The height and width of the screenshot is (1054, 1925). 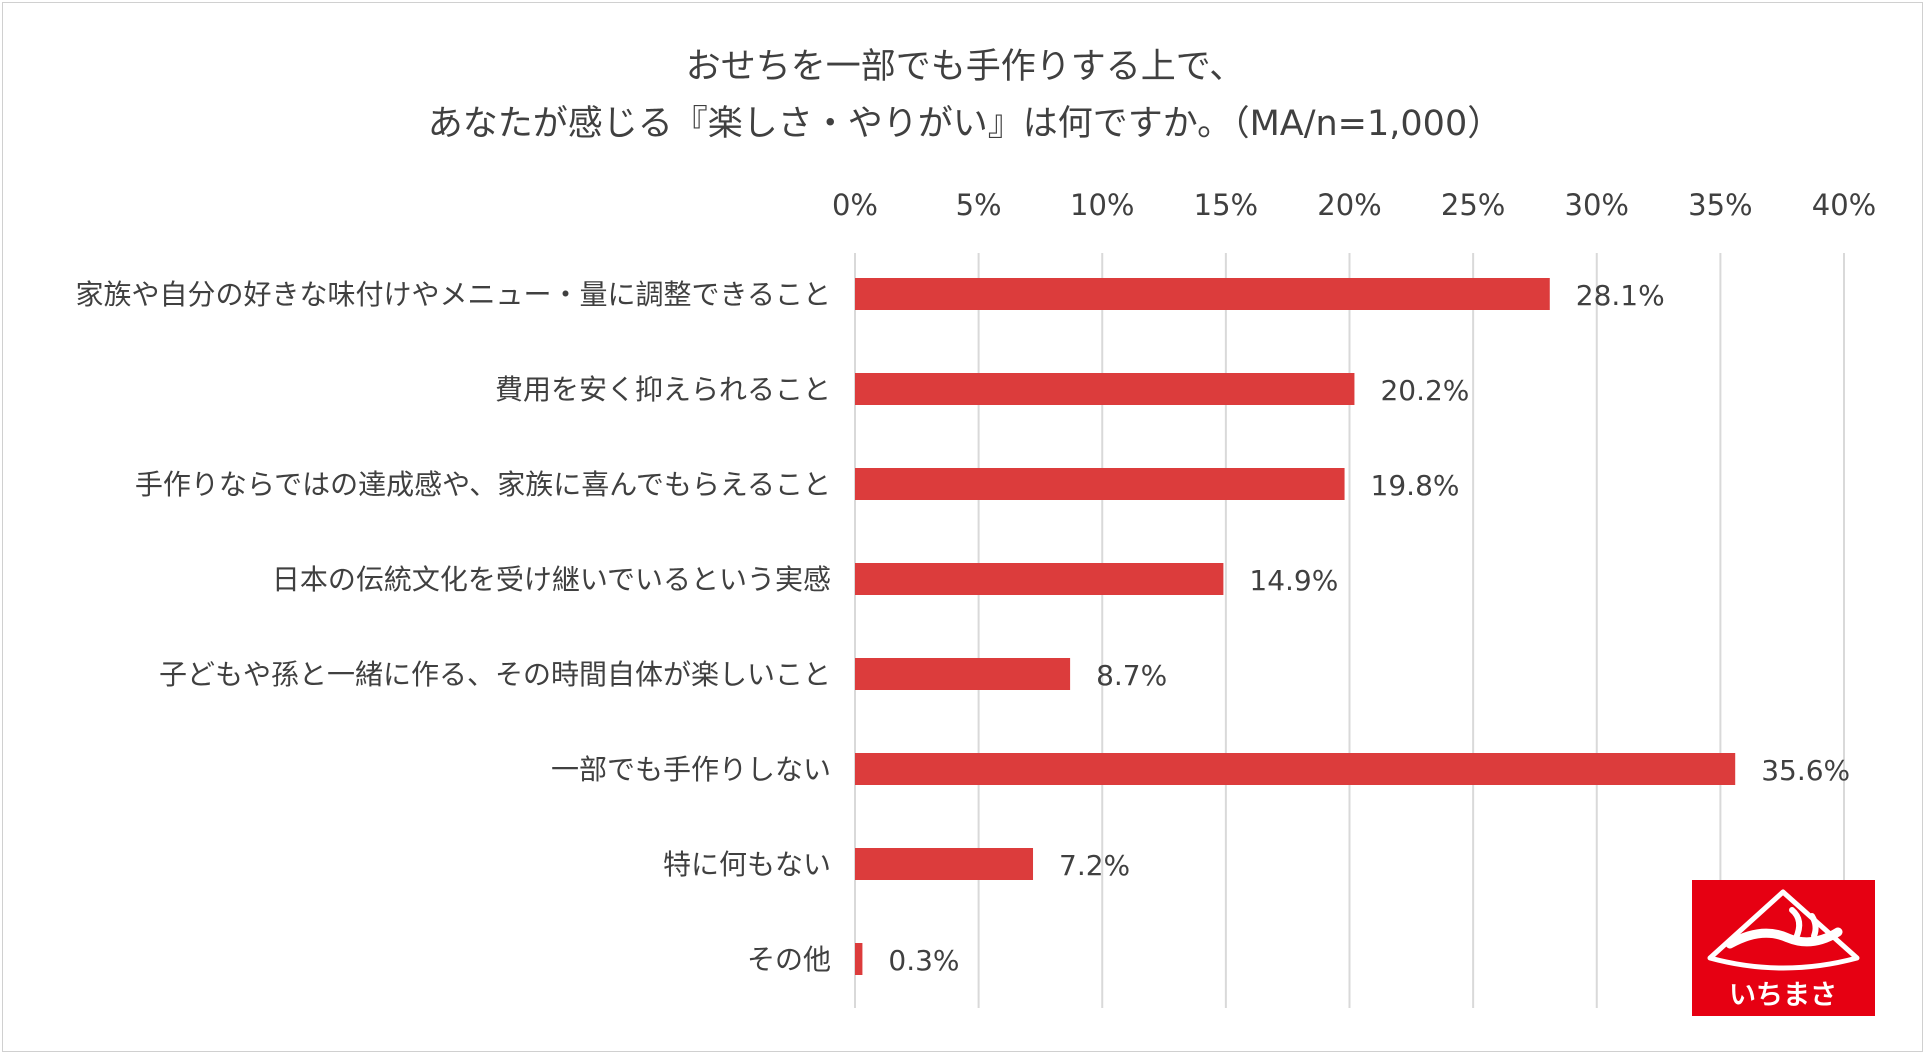 I want to click on chart-title-line-1: おせちを一部でも手作りする上で、, so click(x=965, y=67).